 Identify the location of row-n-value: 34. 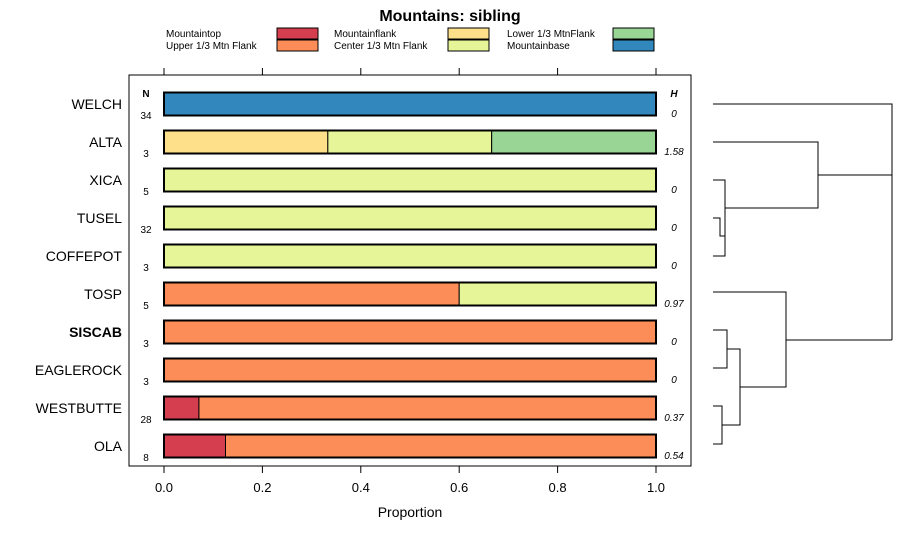
(146, 116).